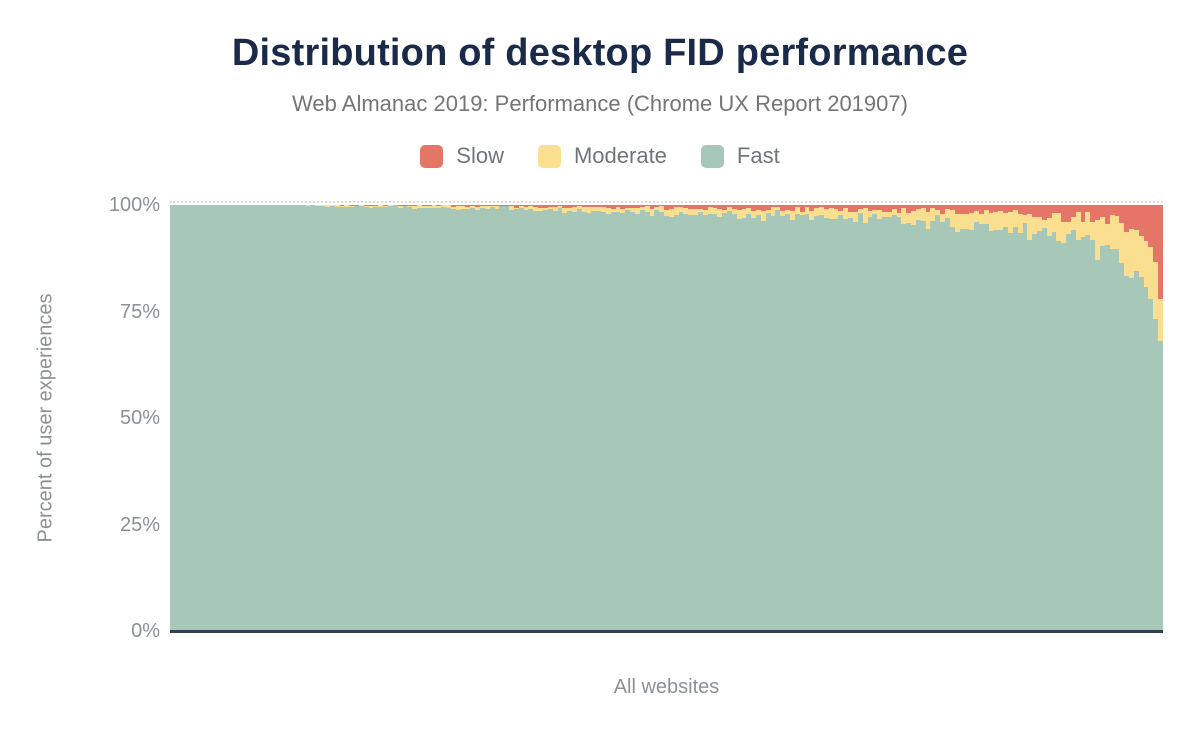  Describe the element at coordinates (666, 687) in the screenshot. I see `x-axis-label: All websites` at that location.